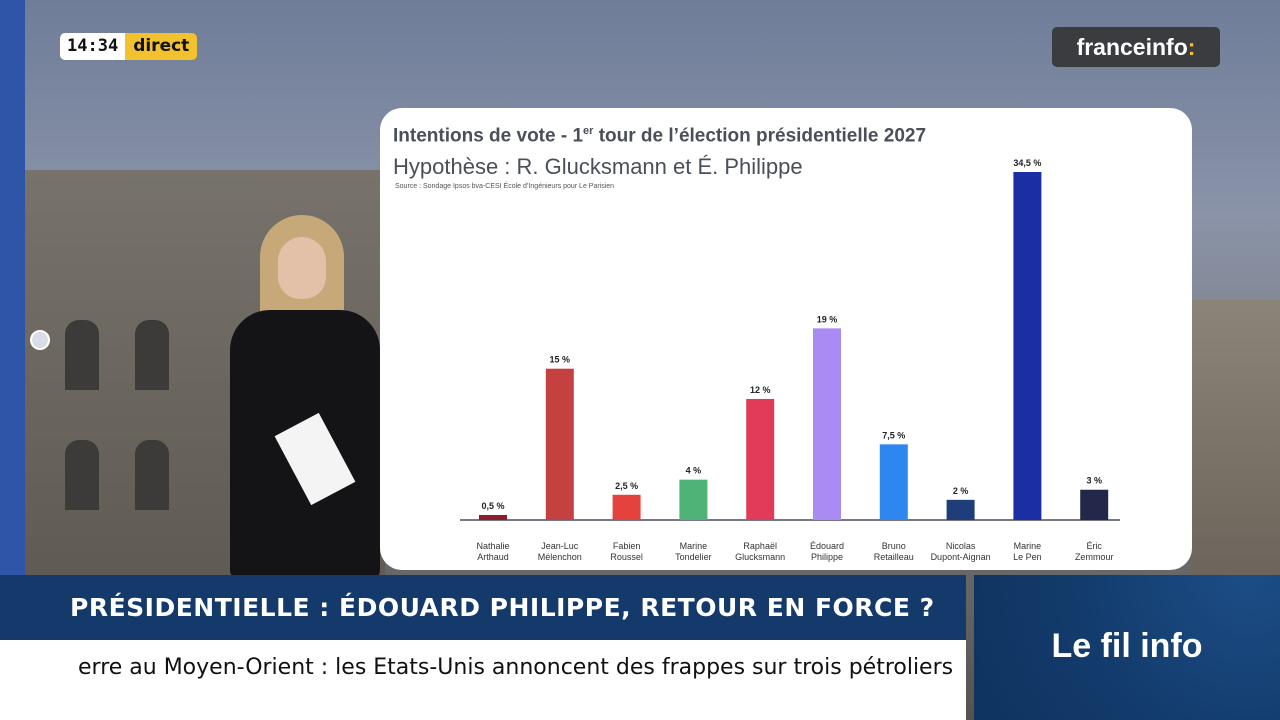 This screenshot has height=720, width=1280. Describe the element at coordinates (492, 506) in the screenshot. I see `bar-value-label: 0,5 %` at that location.